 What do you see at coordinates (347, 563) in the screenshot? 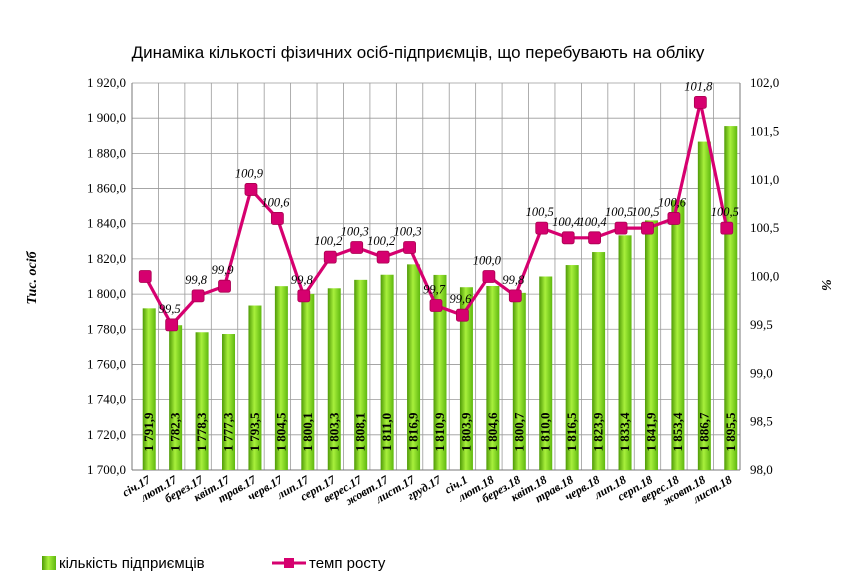
I see `legend-line-label: темп росту` at bounding box center [347, 563].